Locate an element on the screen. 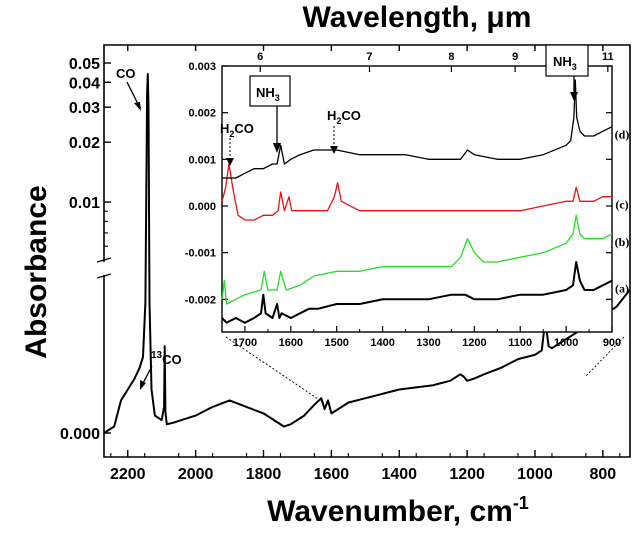  nh3-right-annotation: NH3 is located at coordinates (567, 72).